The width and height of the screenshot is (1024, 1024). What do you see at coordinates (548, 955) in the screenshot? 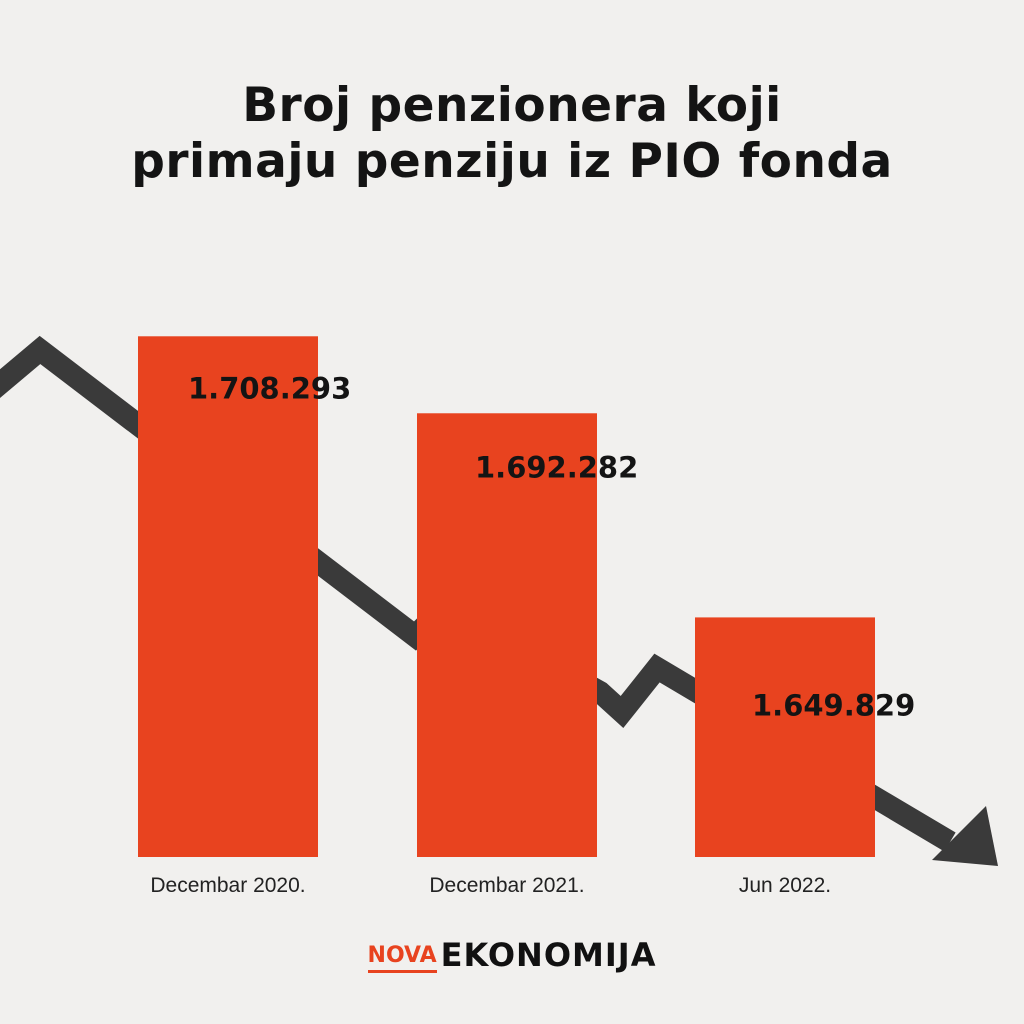
I see `logo-ekonomija: EKONOMIJA` at bounding box center [548, 955].